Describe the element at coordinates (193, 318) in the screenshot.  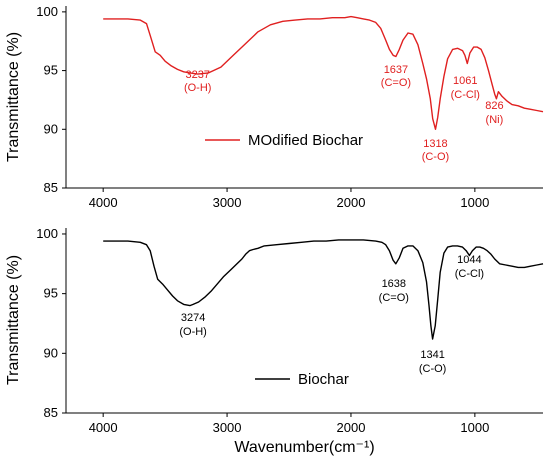
I see `peak-label: 3274` at that location.